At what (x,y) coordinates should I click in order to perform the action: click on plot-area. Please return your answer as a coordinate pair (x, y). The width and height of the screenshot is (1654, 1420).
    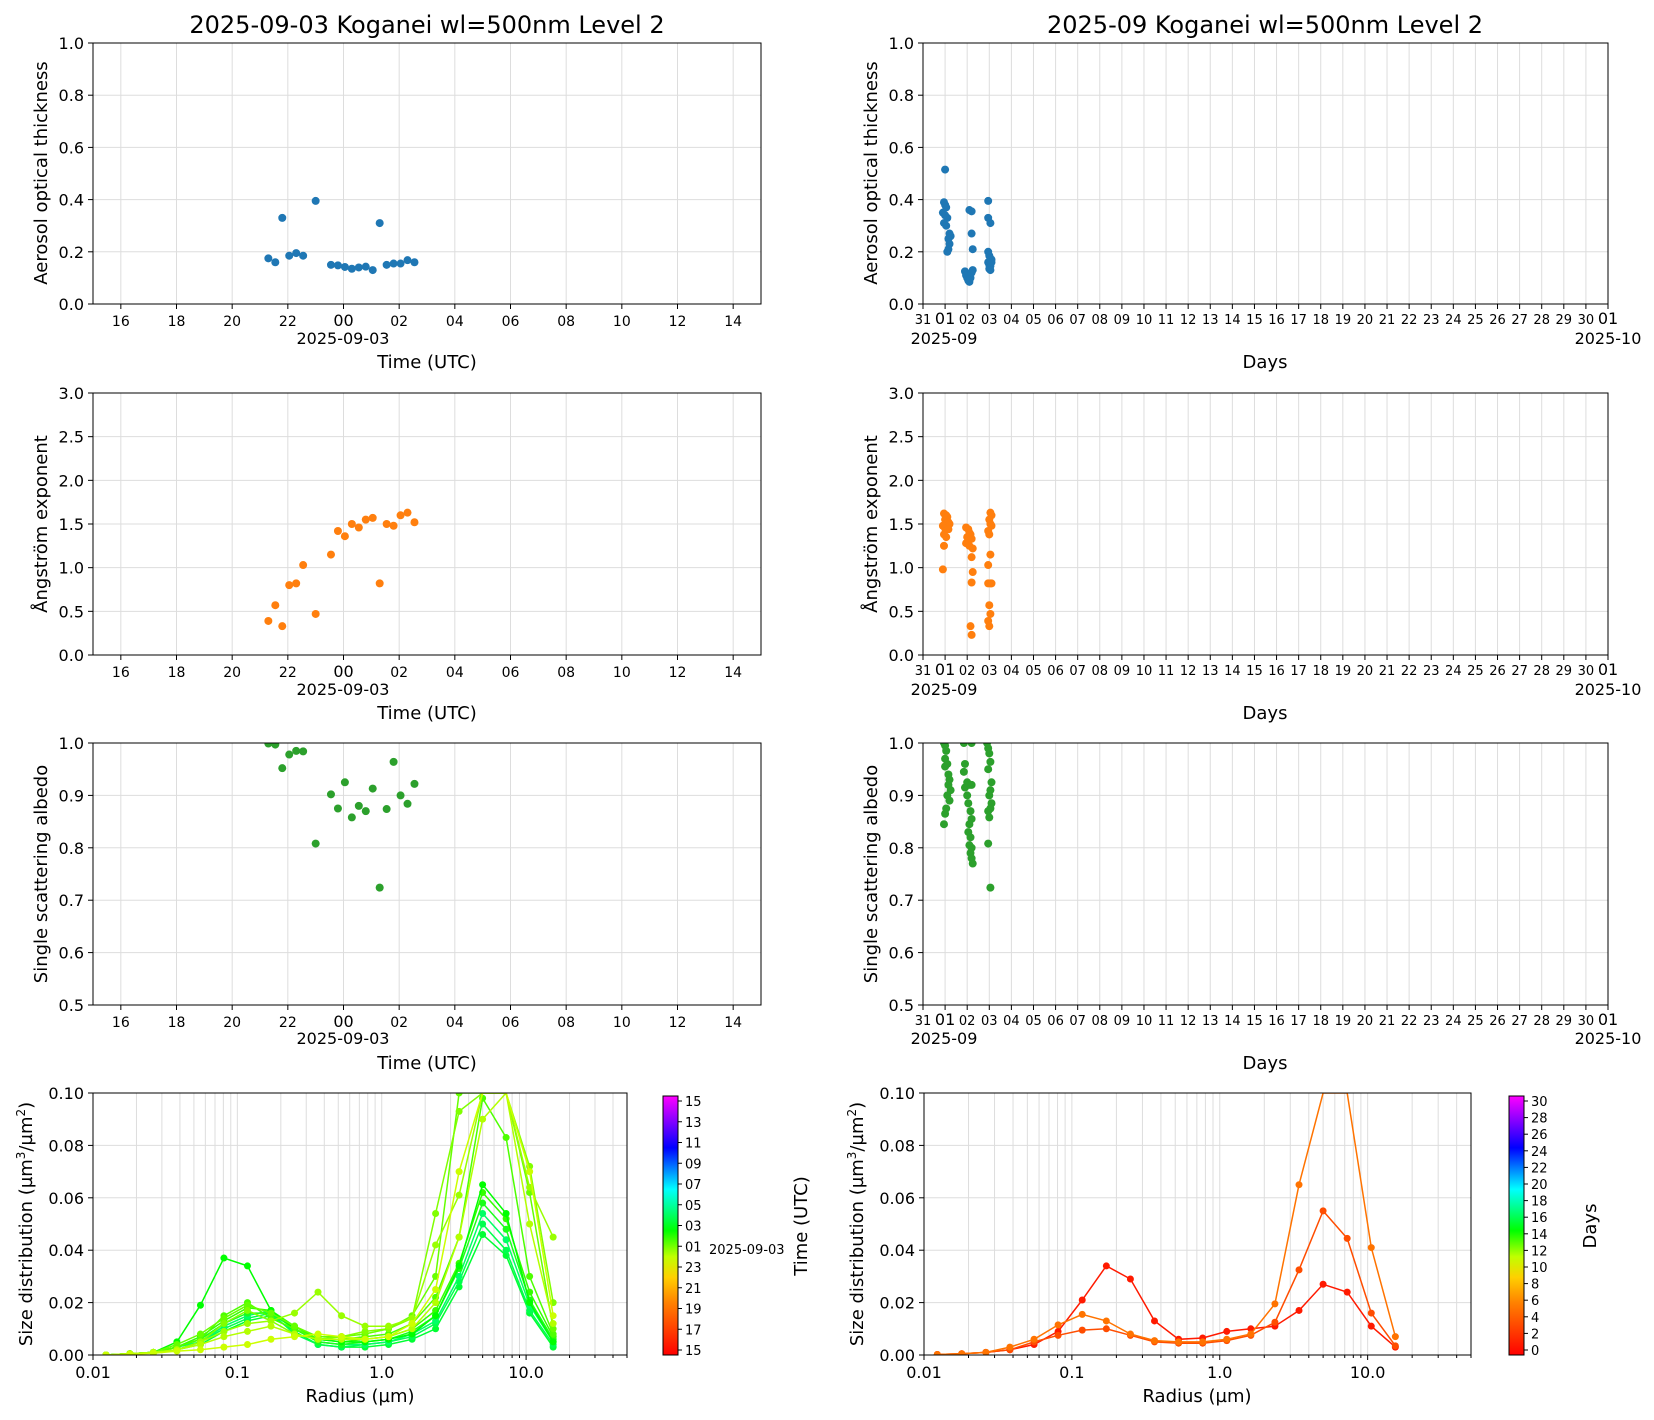
    Looking at the image, I should click on (427, 874).